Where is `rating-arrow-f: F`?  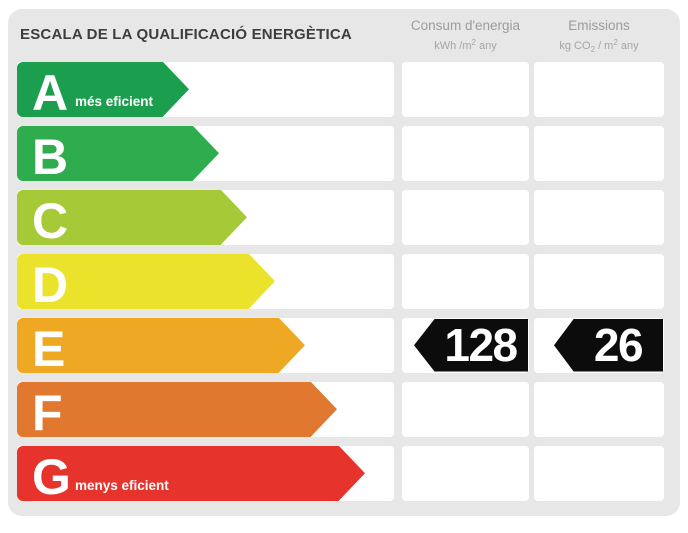 rating-arrow-f: F is located at coordinates (177, 411).